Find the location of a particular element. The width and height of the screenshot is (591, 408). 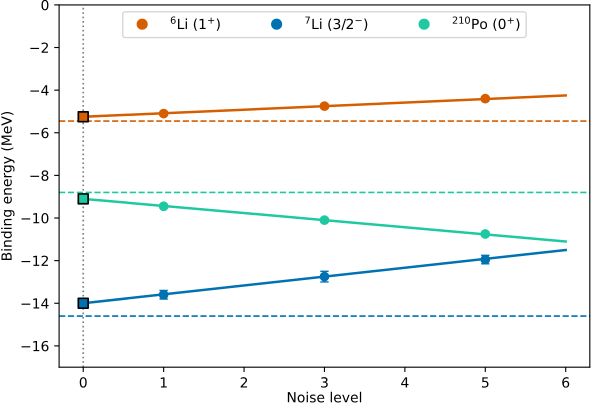

x-tick-label: 0 is located at coordinates (83, 382).